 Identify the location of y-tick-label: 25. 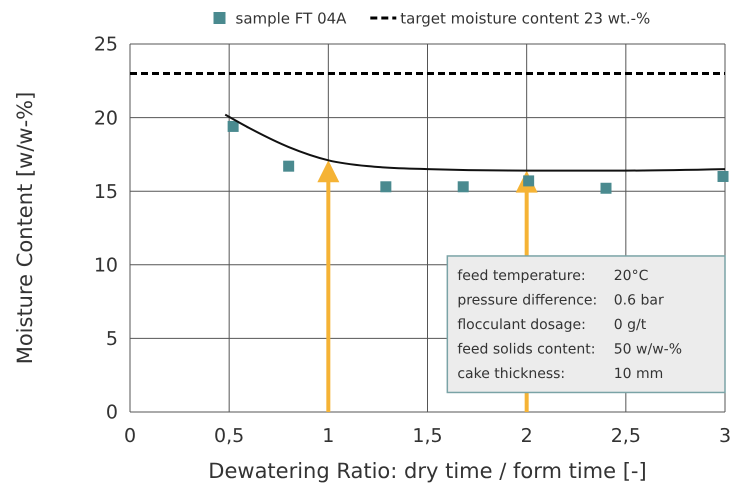
(106, 45).